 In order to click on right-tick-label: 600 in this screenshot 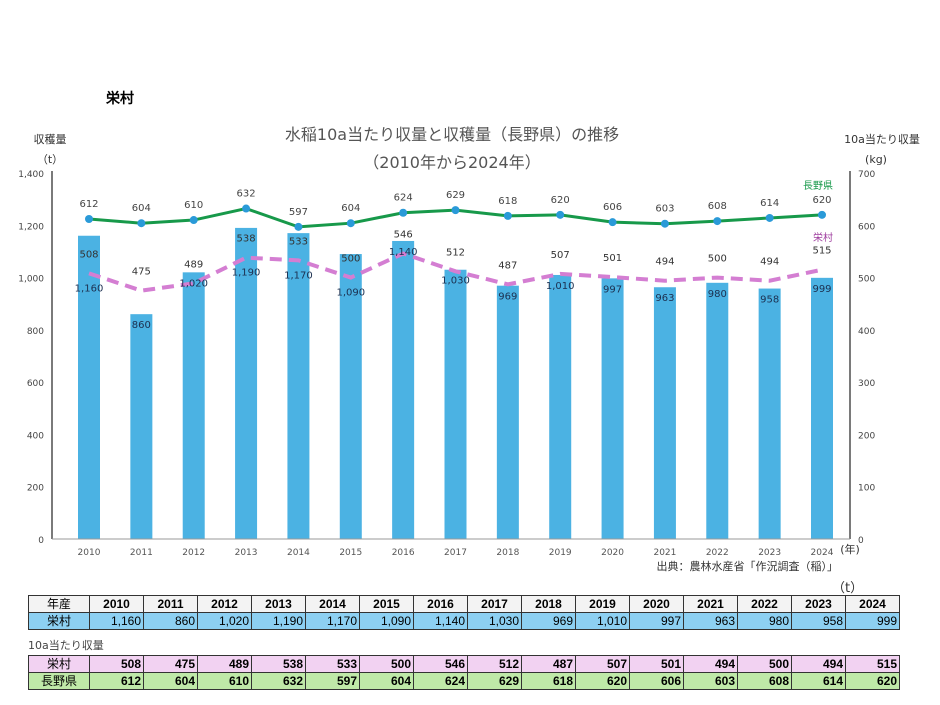, I will do `click(866, 227)`.